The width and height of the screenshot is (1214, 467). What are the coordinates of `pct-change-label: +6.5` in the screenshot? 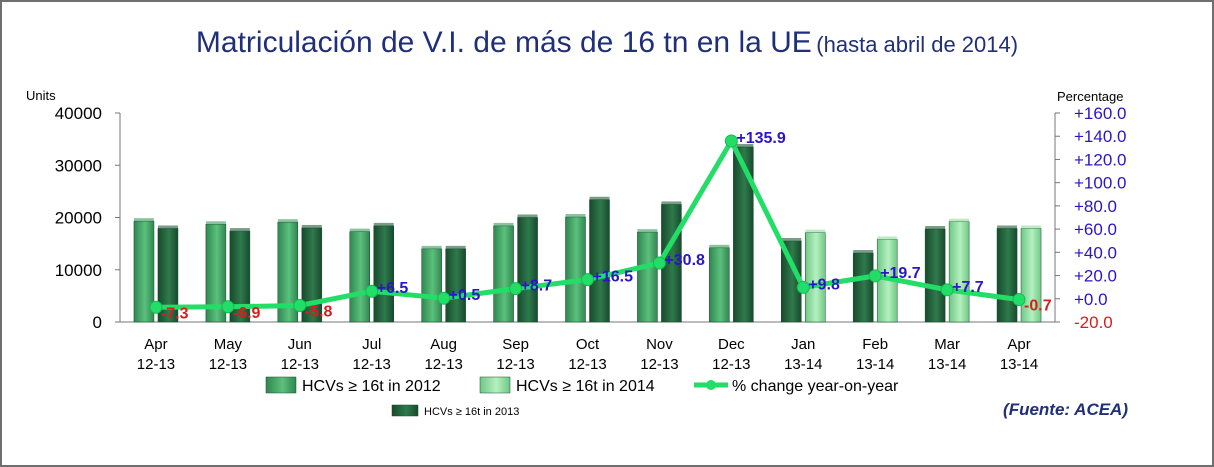 It's located at (393, 288).